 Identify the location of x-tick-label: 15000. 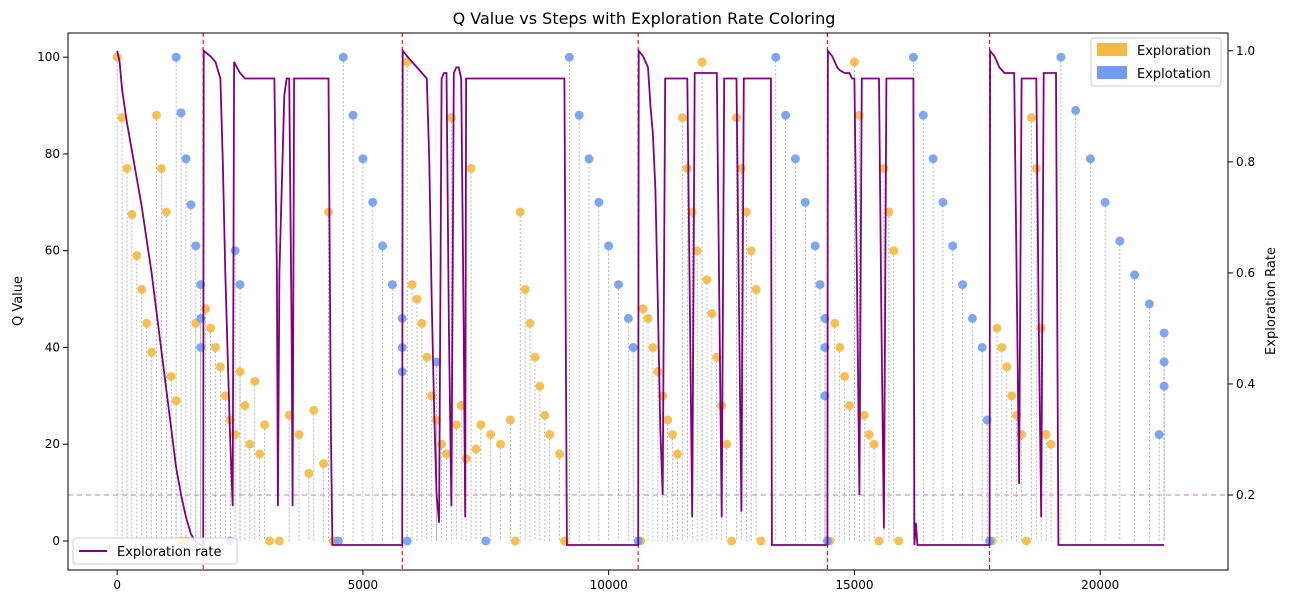
(854, 585).